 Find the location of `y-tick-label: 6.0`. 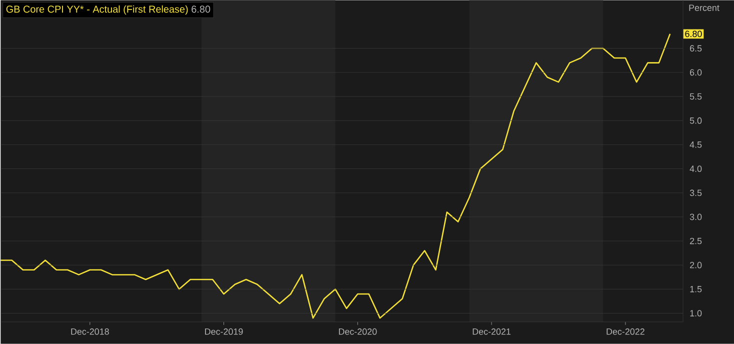

y-tick-label: 6.0 is located at coordinates (696, 72).